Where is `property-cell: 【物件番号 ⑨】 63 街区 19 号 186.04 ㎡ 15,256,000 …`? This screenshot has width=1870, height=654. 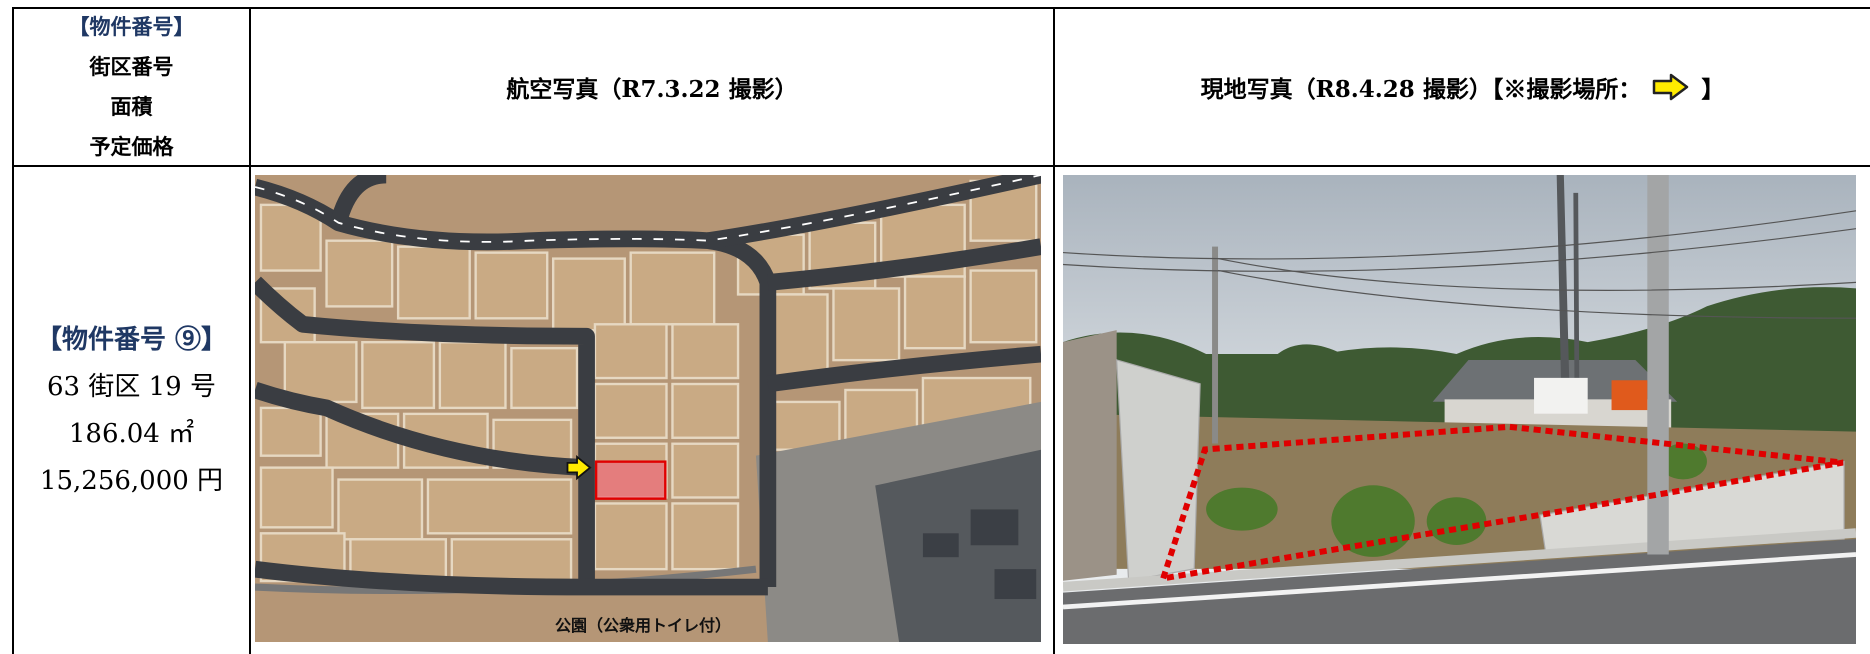 property-cell: 【物件番号 ⑨】 63 街区 19 号 186.04 ㎡ 15,256,000 … is located at coordinates (130, 409).